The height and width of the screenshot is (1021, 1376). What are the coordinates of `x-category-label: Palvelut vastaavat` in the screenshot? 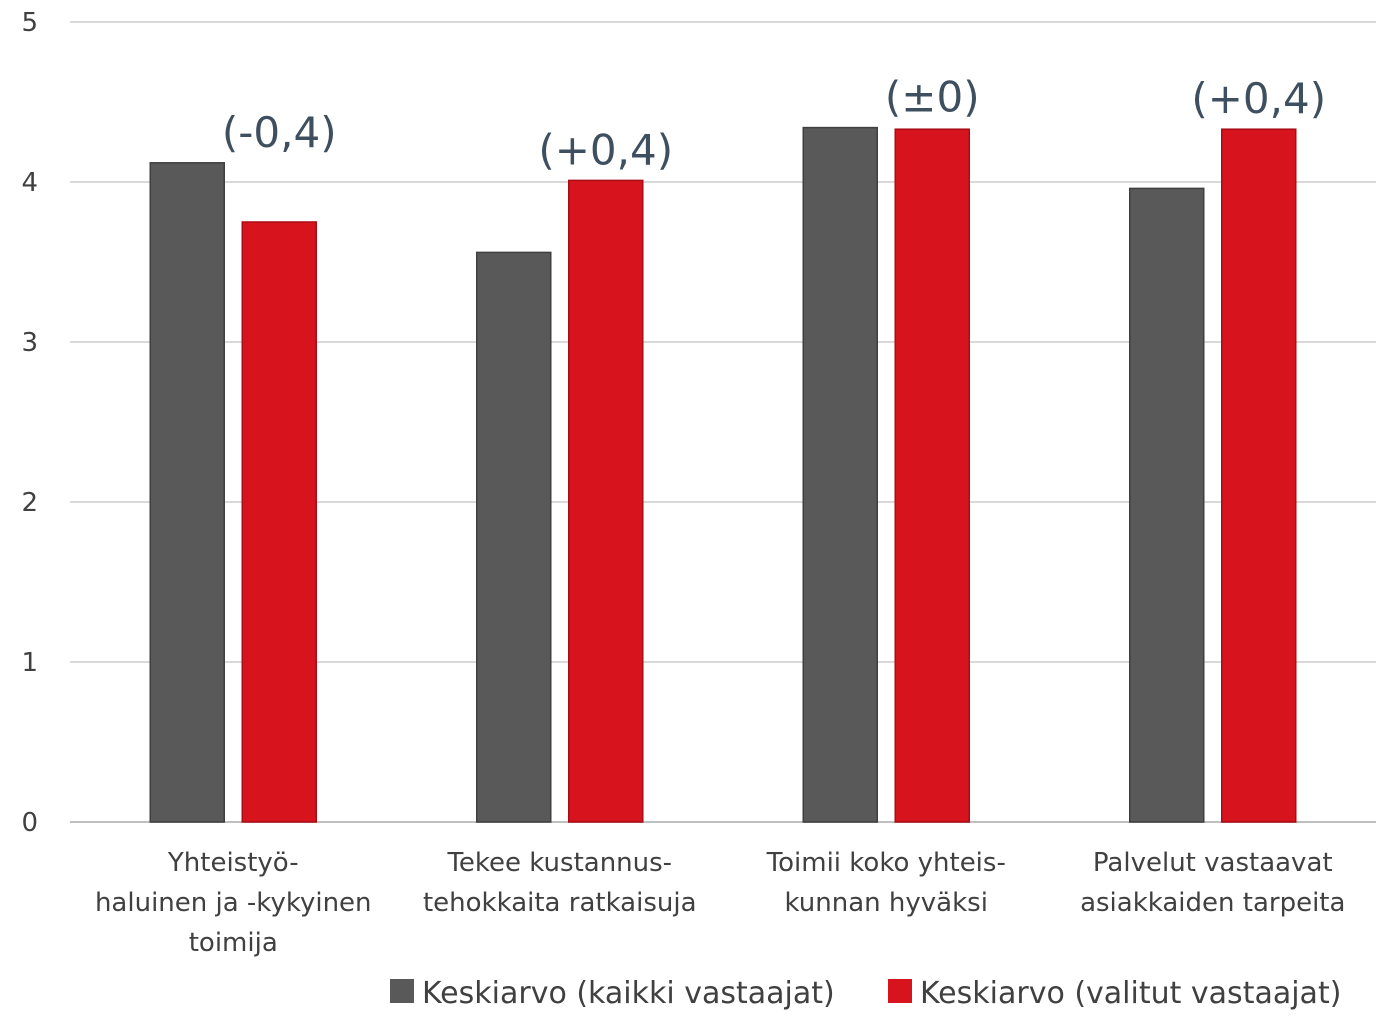 It's located at (1213, 863).